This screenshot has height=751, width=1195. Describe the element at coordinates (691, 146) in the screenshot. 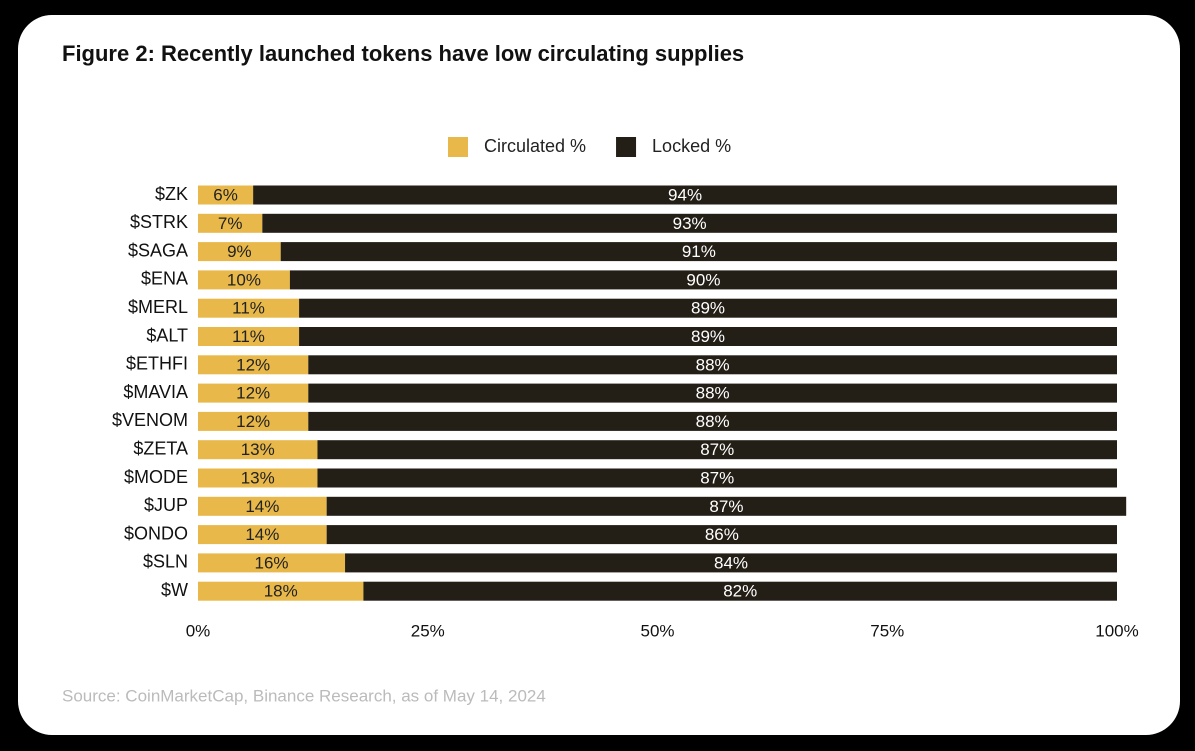

I see `legend-label: Locked %` at that location.